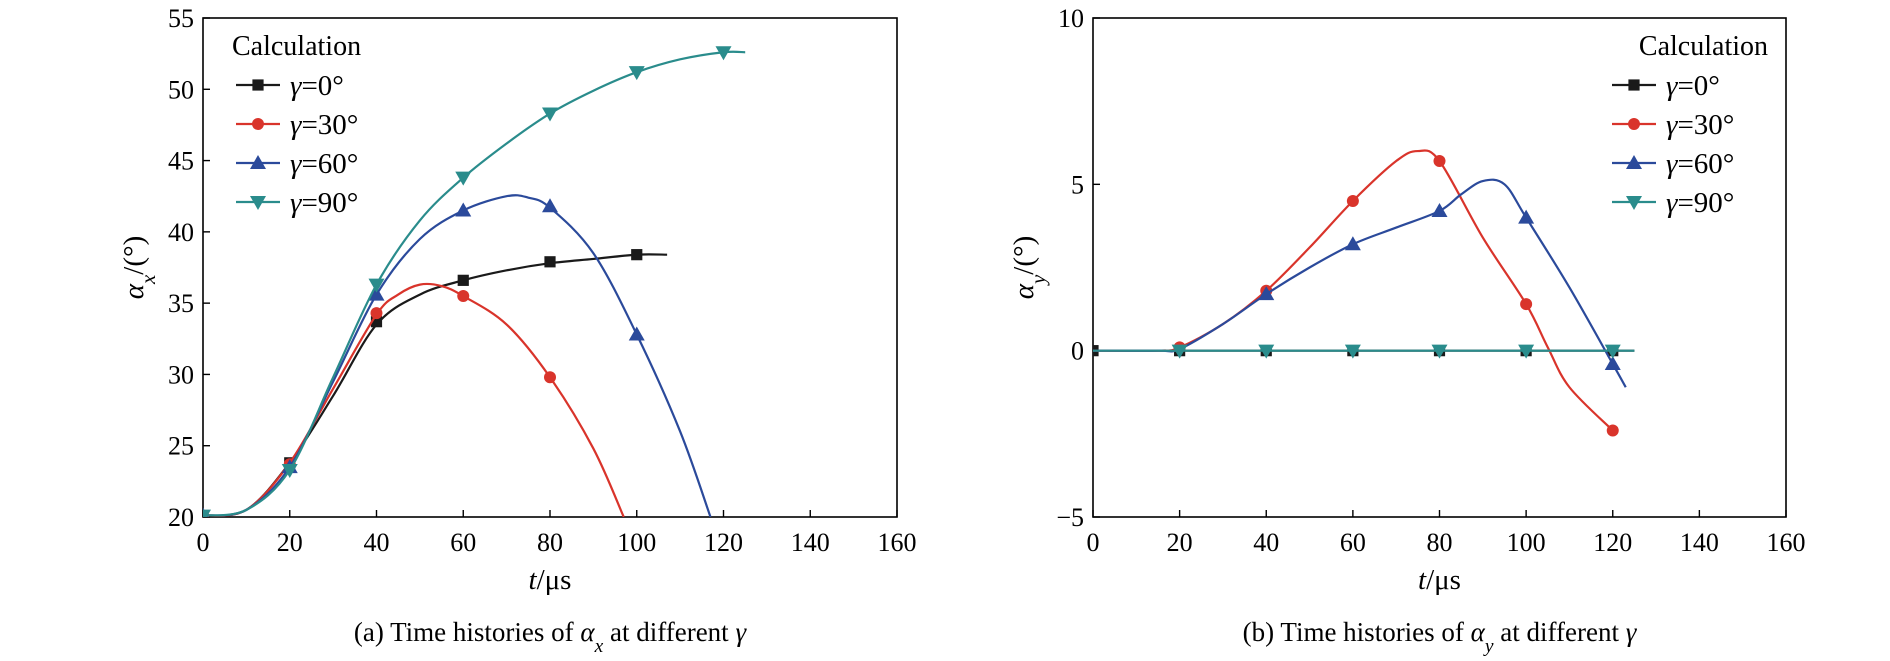 The image size is (1890, 661). What do you see at coordinates (139, 267) in the screenshot?
I see `y-axis-label: αx/(°)` at bounding box center [139, 267].